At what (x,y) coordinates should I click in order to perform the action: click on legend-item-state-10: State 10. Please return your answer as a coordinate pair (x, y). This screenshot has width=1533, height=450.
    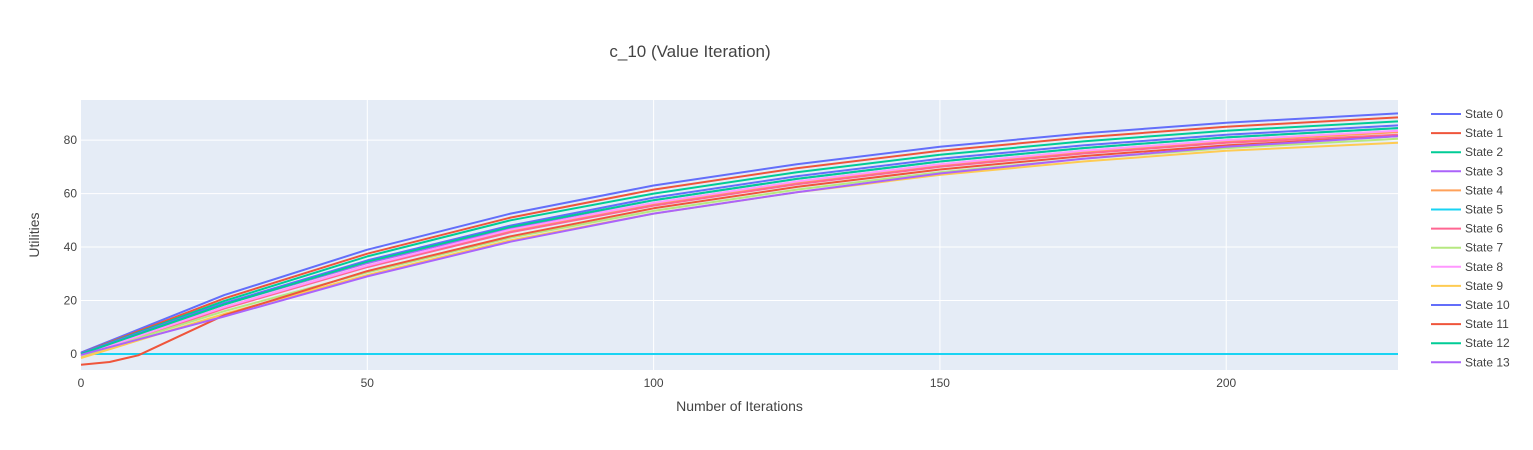
    Looking at the image, I should click on (1470, 305).